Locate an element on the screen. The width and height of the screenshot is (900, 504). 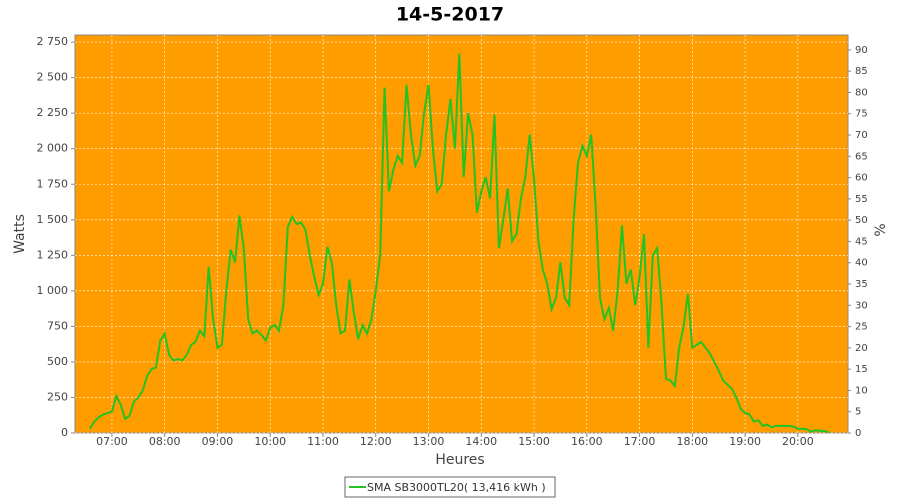
x-tick-label: 17:00 is located at coordinates (640, 441).